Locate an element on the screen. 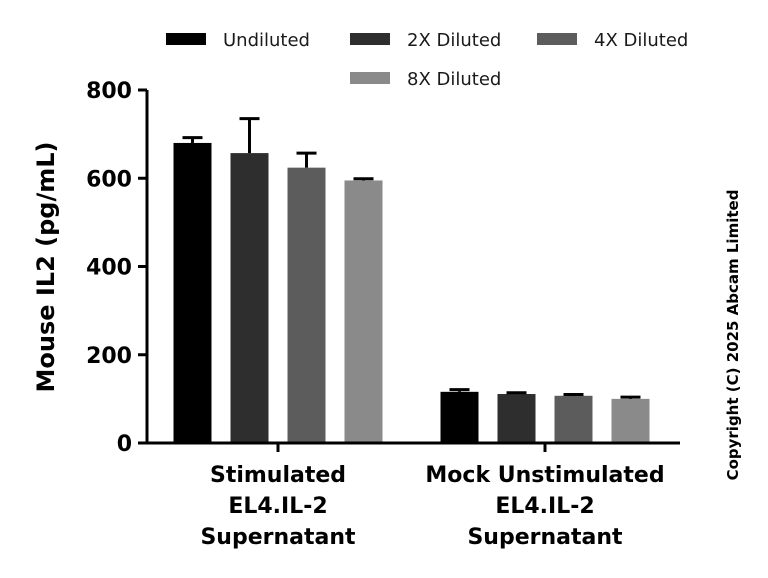 The height and width of the screenshot is (578, 768). y-tick-label-600: 600 is located at coordinates (109, 179).